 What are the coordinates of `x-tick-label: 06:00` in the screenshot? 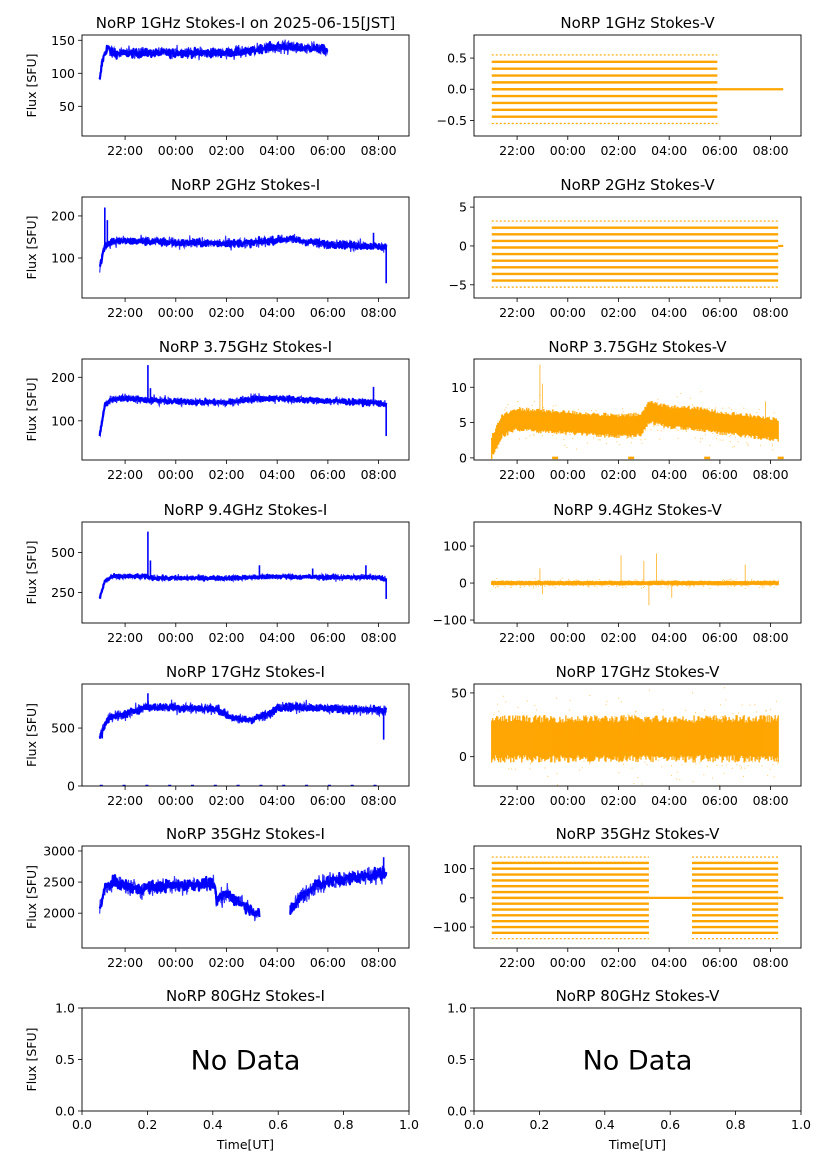 It's located at (720, 962).